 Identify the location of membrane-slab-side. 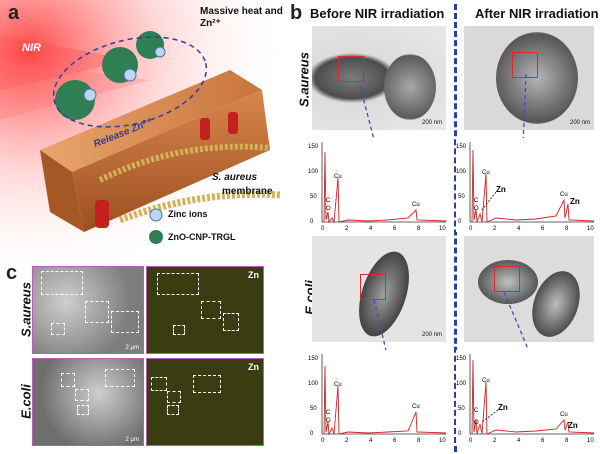
(62, 191).